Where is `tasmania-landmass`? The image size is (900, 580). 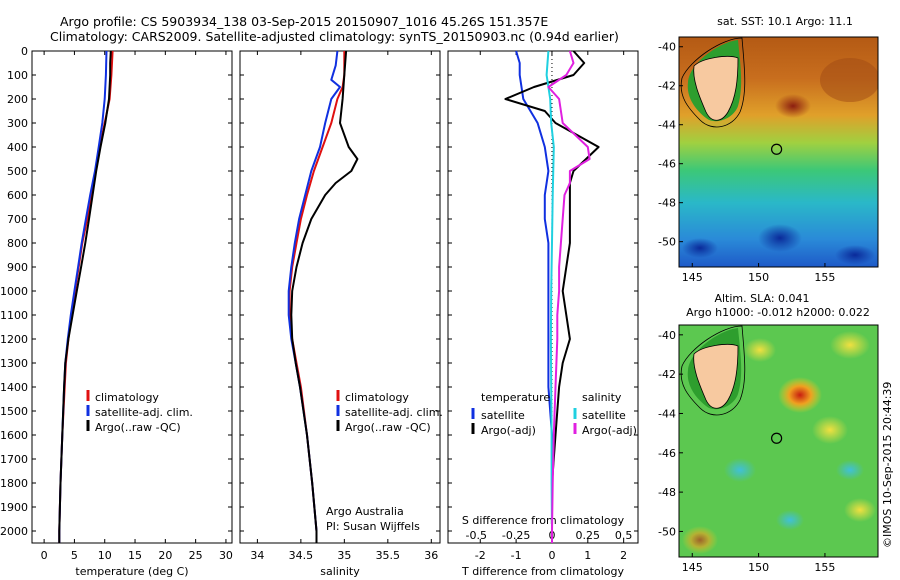 tasmania-landmass is located at coordinates (716, 88).